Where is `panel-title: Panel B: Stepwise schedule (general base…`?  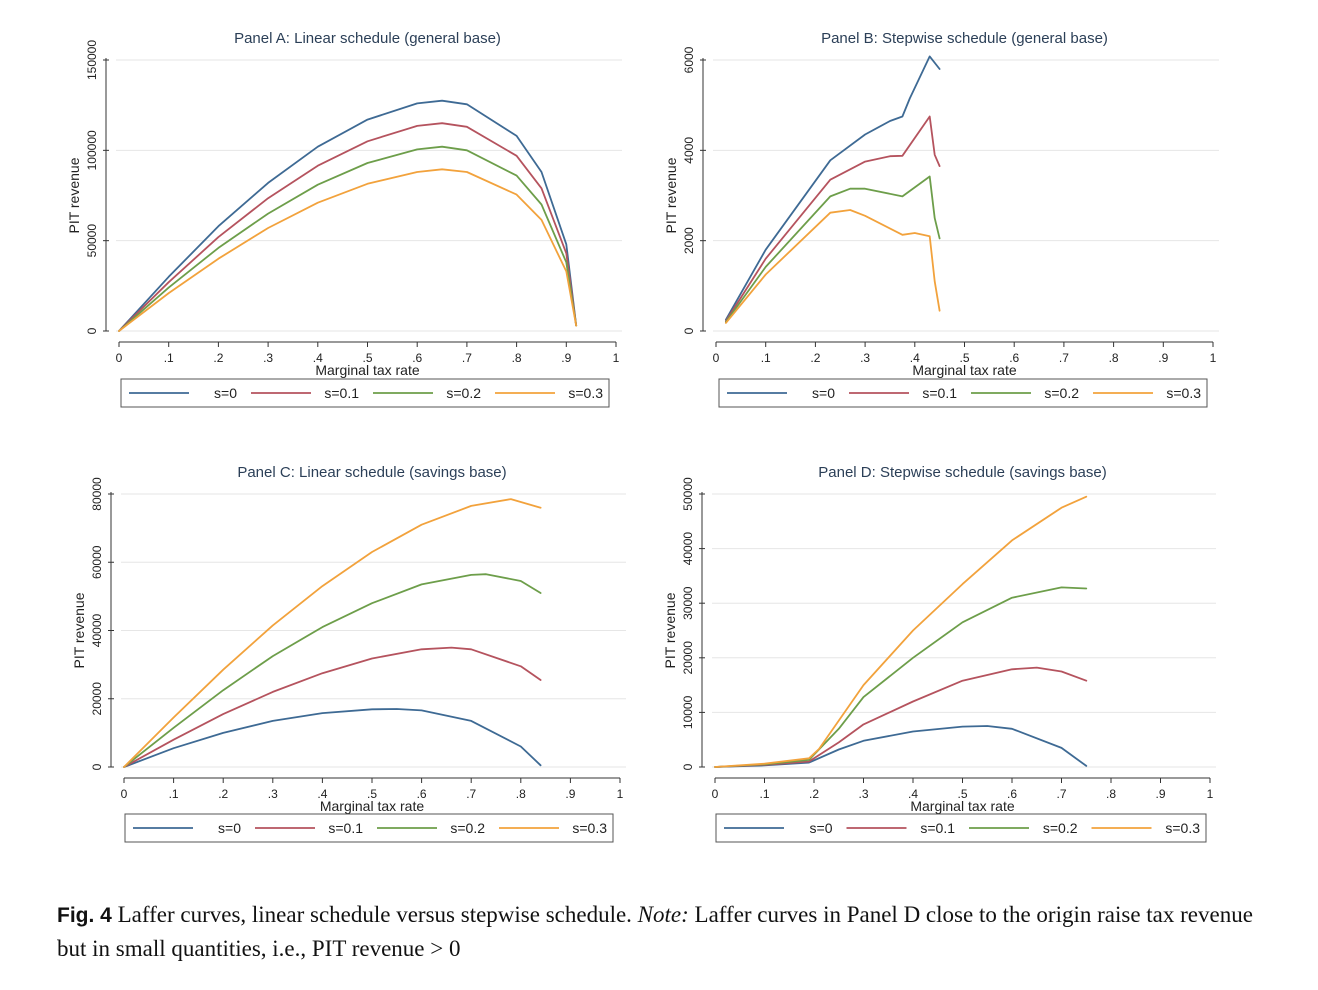 panel-title: Panel B: Stepwise schedule (general base… is located at coordinates (964, 38).